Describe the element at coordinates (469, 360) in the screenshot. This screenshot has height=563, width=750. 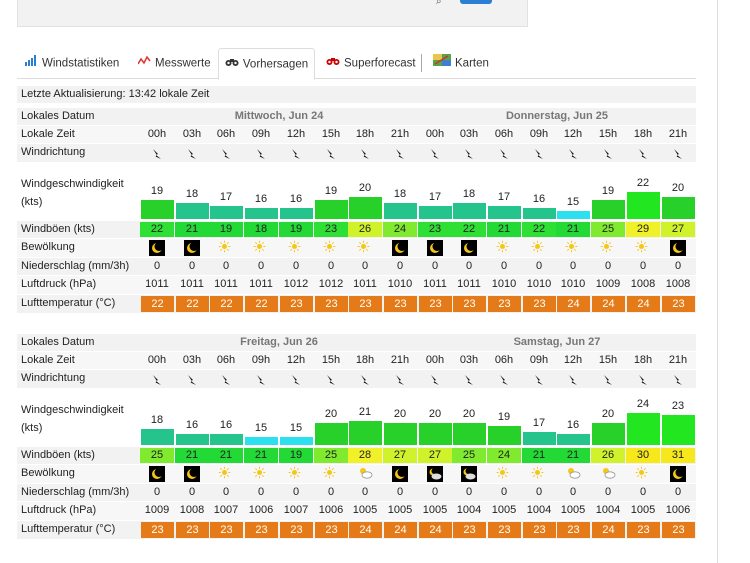
I see `hour-cell: 03h` at that location.